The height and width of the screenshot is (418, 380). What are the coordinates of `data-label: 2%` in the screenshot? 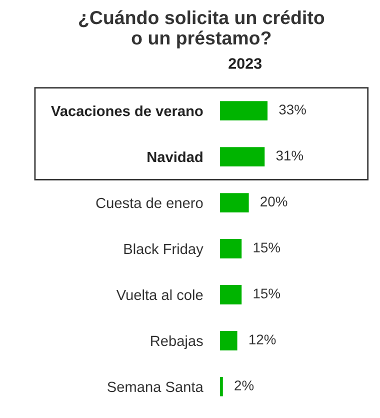 It's located at (244, 385).